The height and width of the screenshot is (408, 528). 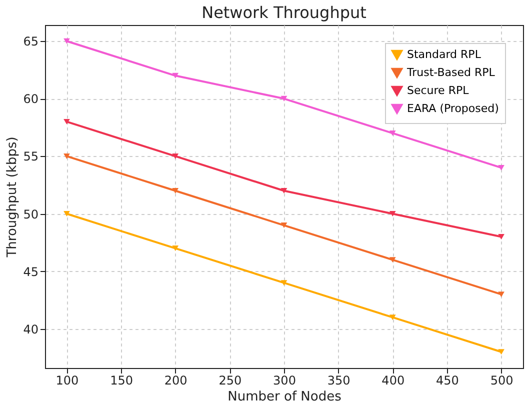 I want to click on y-tick-label: 45, so click(x=30, y=271).